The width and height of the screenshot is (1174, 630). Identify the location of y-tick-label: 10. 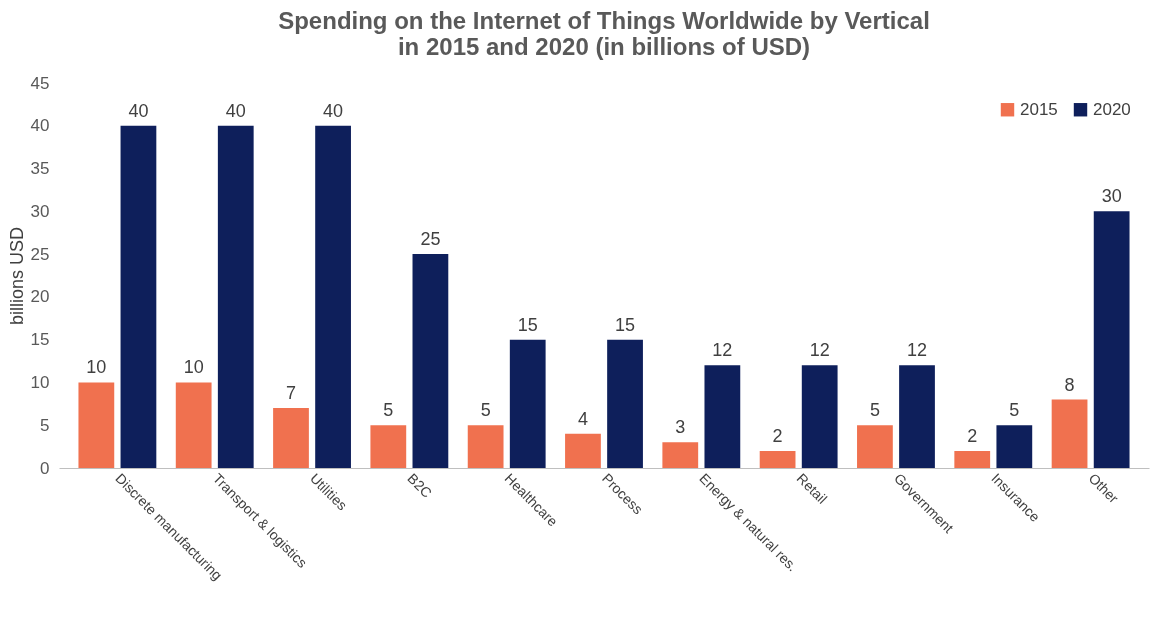
(40, 382).